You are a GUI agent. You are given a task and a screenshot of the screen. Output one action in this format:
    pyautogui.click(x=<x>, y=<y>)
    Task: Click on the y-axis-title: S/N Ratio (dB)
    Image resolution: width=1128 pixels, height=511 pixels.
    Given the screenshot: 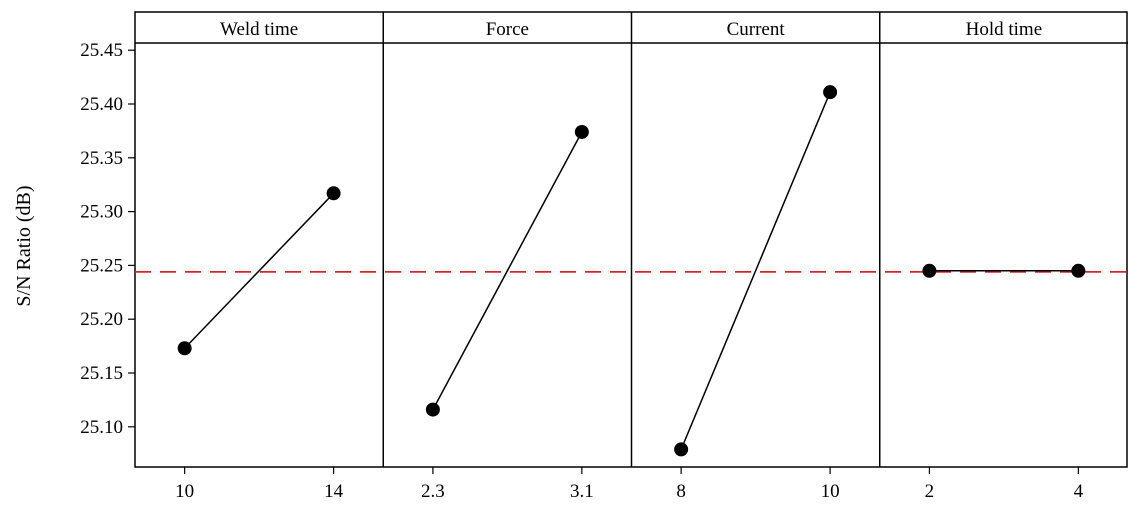 What is the action you would take?
    pyautogui.click(x=24, y=245)
    